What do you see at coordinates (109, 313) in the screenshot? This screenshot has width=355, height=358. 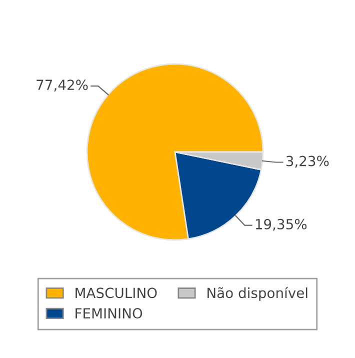 I see `legend-label: FEMININO` at bounding box center [109, 313].